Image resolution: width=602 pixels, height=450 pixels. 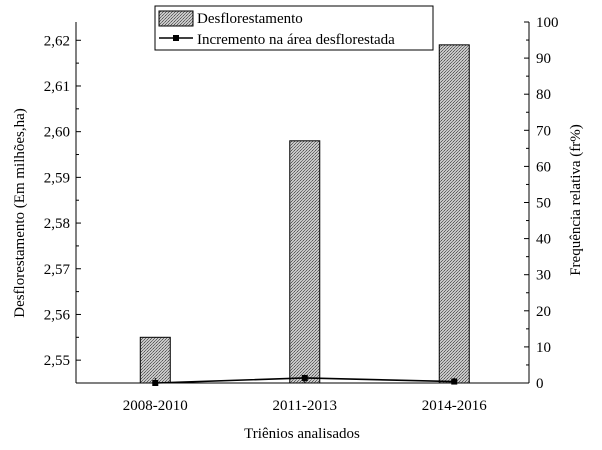 What do you see at coordinates (305, 396) in the screenshot?
I see `x-ticks: 2008-2010 2011-2013 2014-2016` at bounding box center [305, 396].